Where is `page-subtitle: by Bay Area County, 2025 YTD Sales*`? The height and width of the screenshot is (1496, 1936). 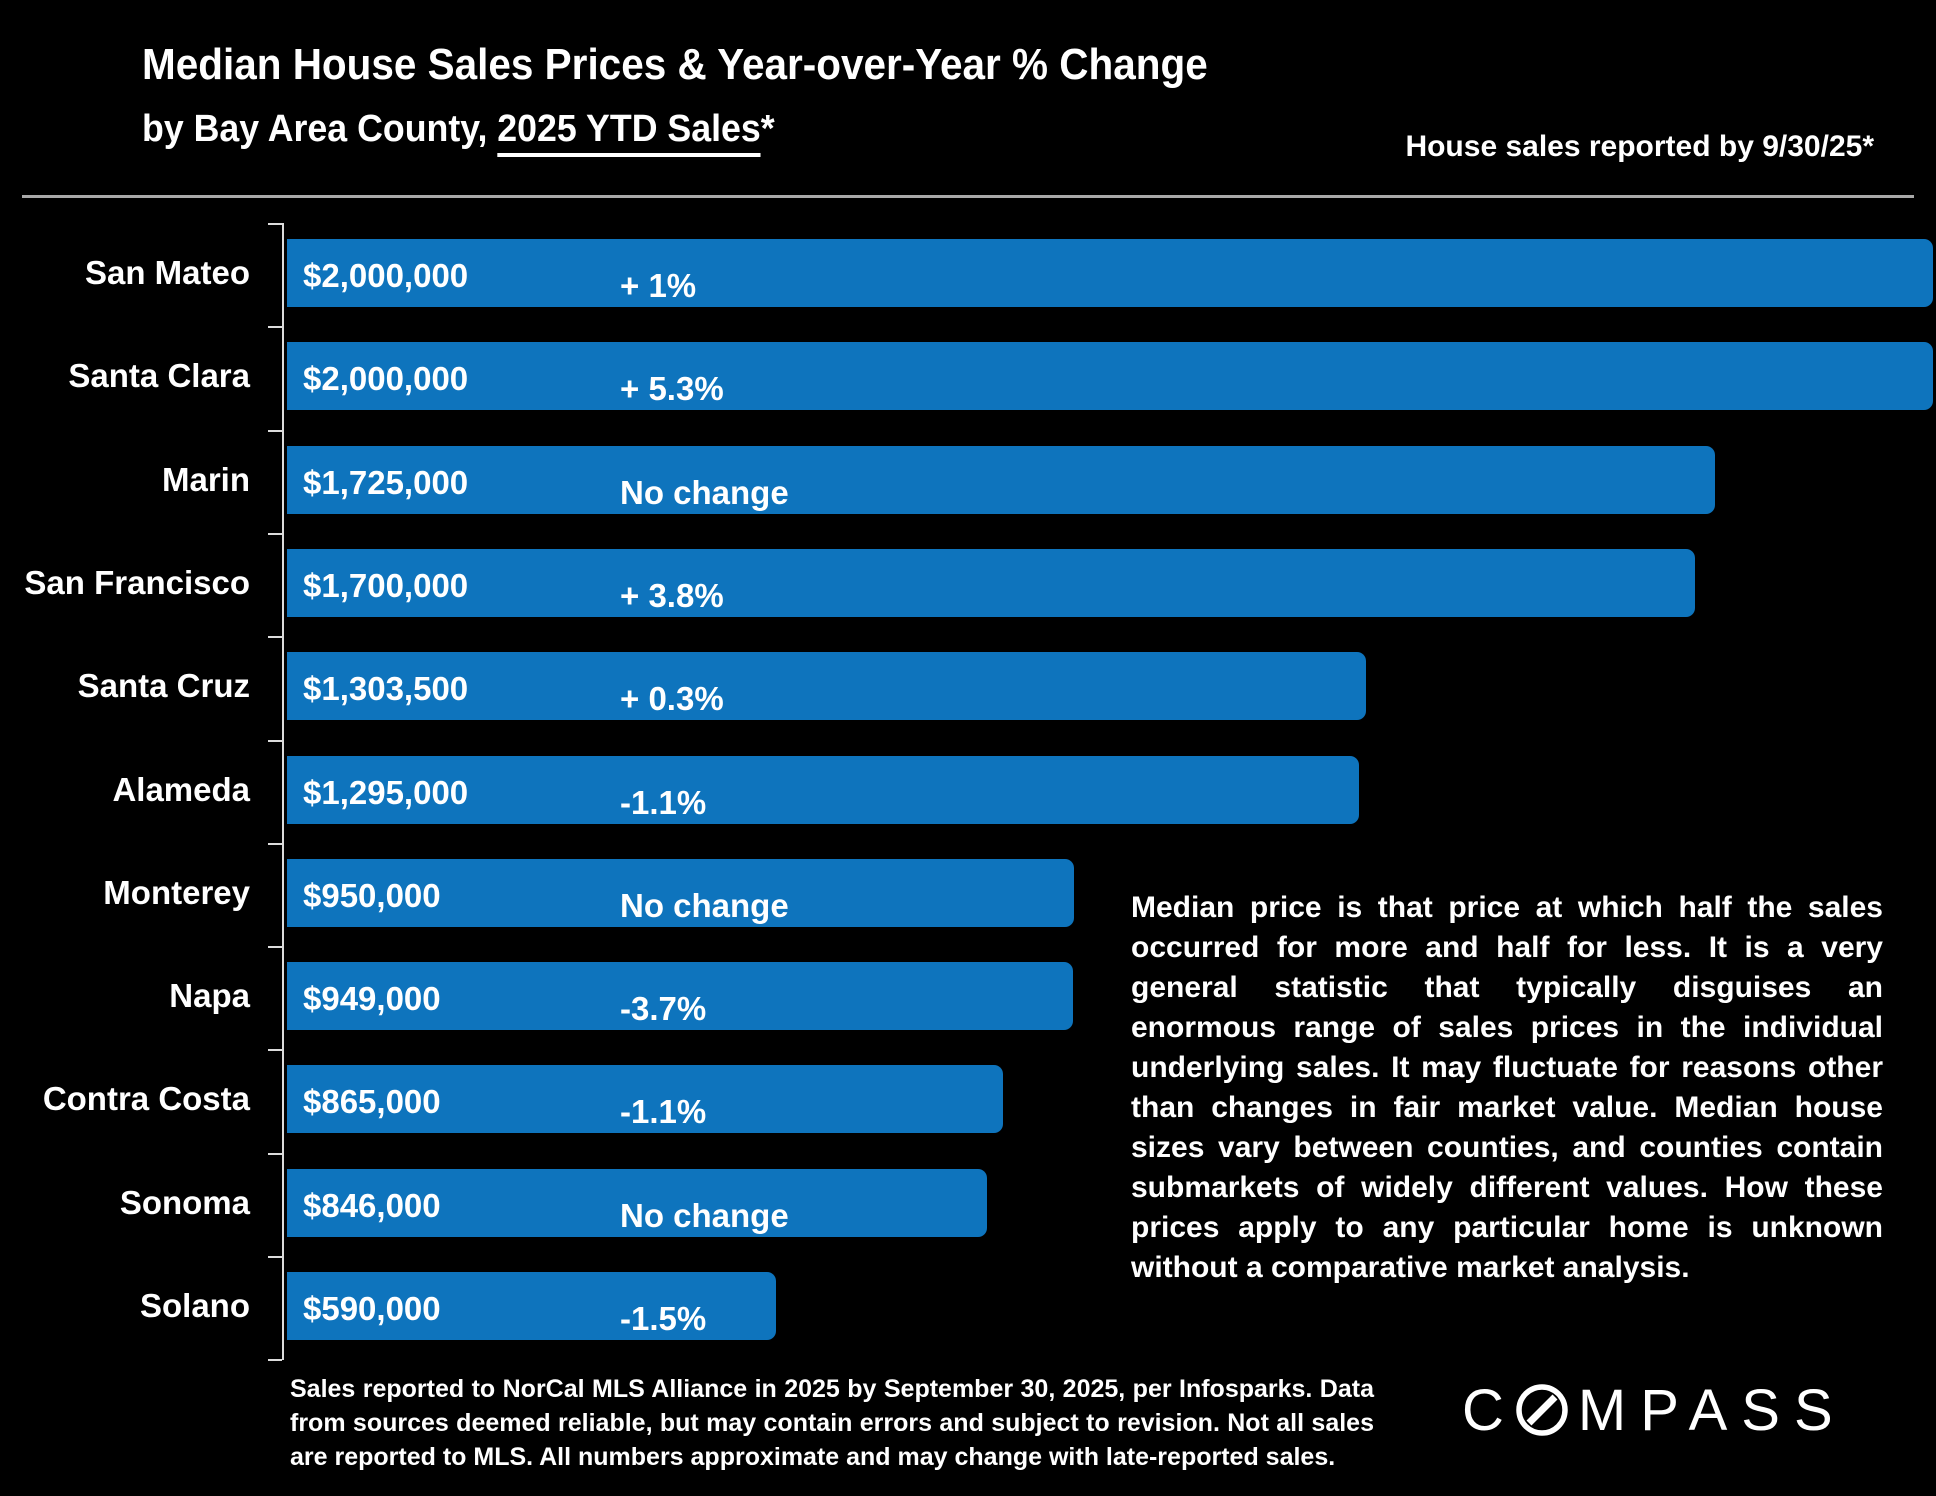 page-subtitle: by Bay Area County, 2025 YTD Sales* is located at coordinates (458, 132).